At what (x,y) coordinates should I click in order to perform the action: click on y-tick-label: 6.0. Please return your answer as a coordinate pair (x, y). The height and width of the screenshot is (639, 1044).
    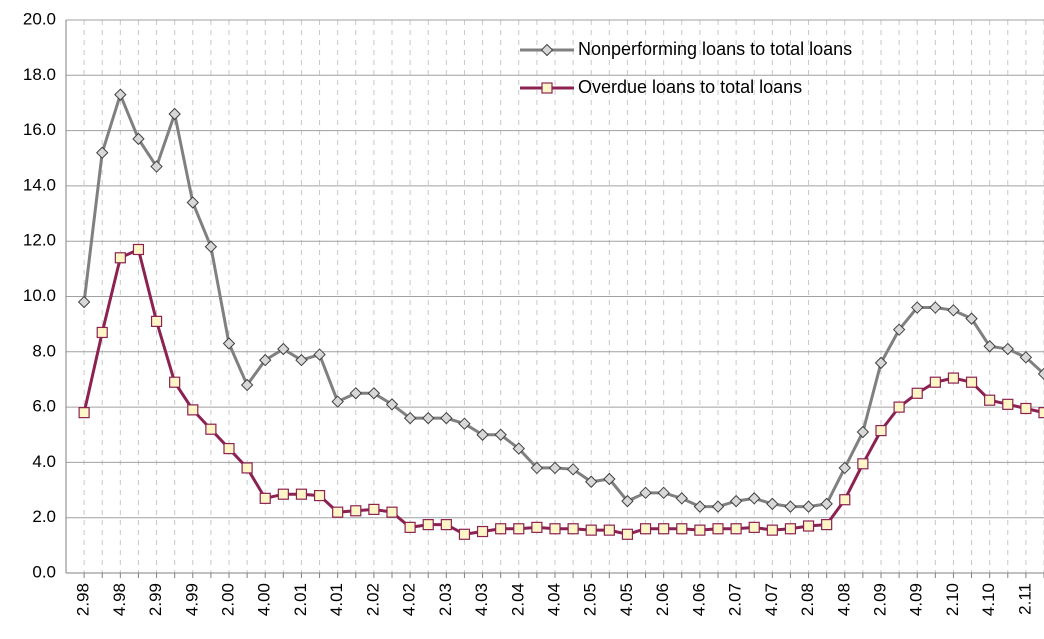
    Looking at the image, I should click on (44, 406).